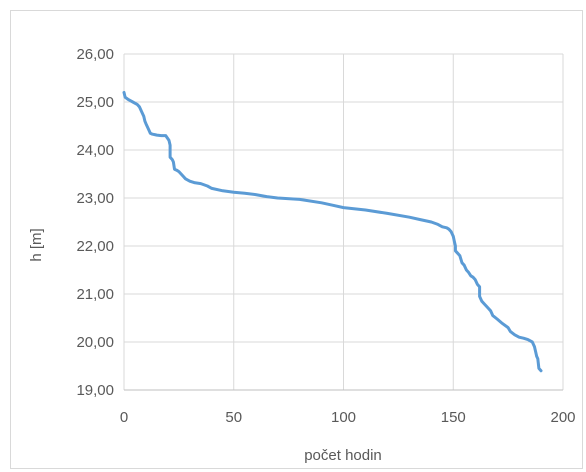  I want to click on y-tick-label: 22,00, so click(95, 246).